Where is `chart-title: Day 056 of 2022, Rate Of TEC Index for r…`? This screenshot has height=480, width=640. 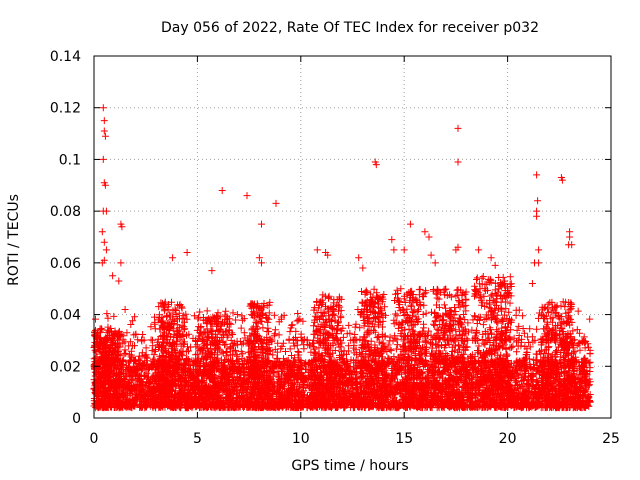 chart-title: Day 056 of 2022, Rate Of TEC Index for r… is located at coordinates (350, 28).